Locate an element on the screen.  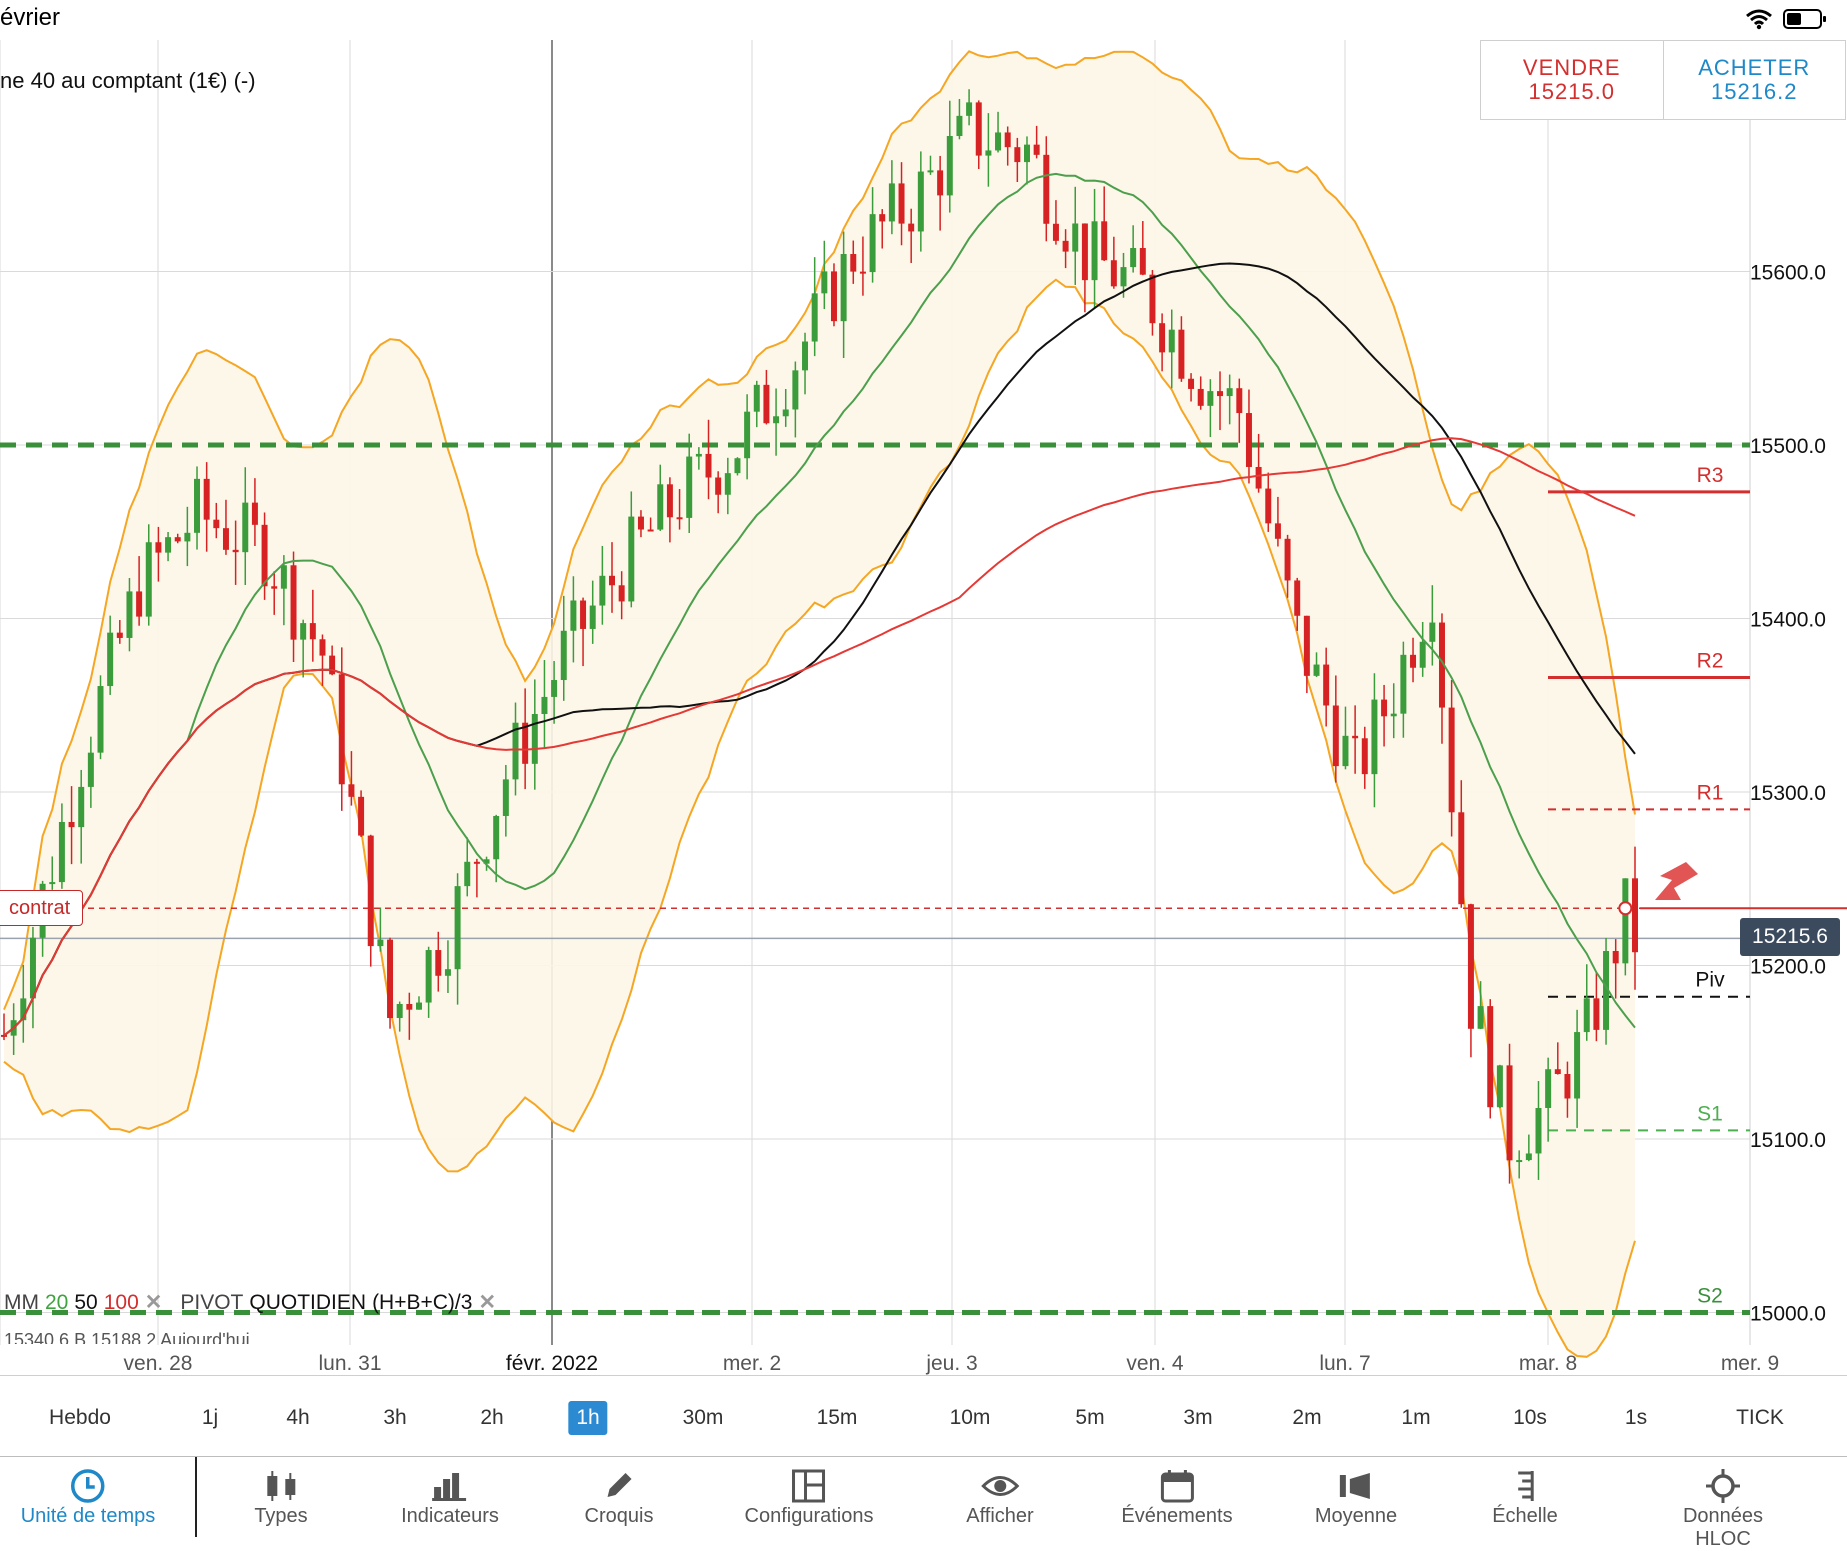
alert-arrow-icon is located at coordinates (1676, 881).